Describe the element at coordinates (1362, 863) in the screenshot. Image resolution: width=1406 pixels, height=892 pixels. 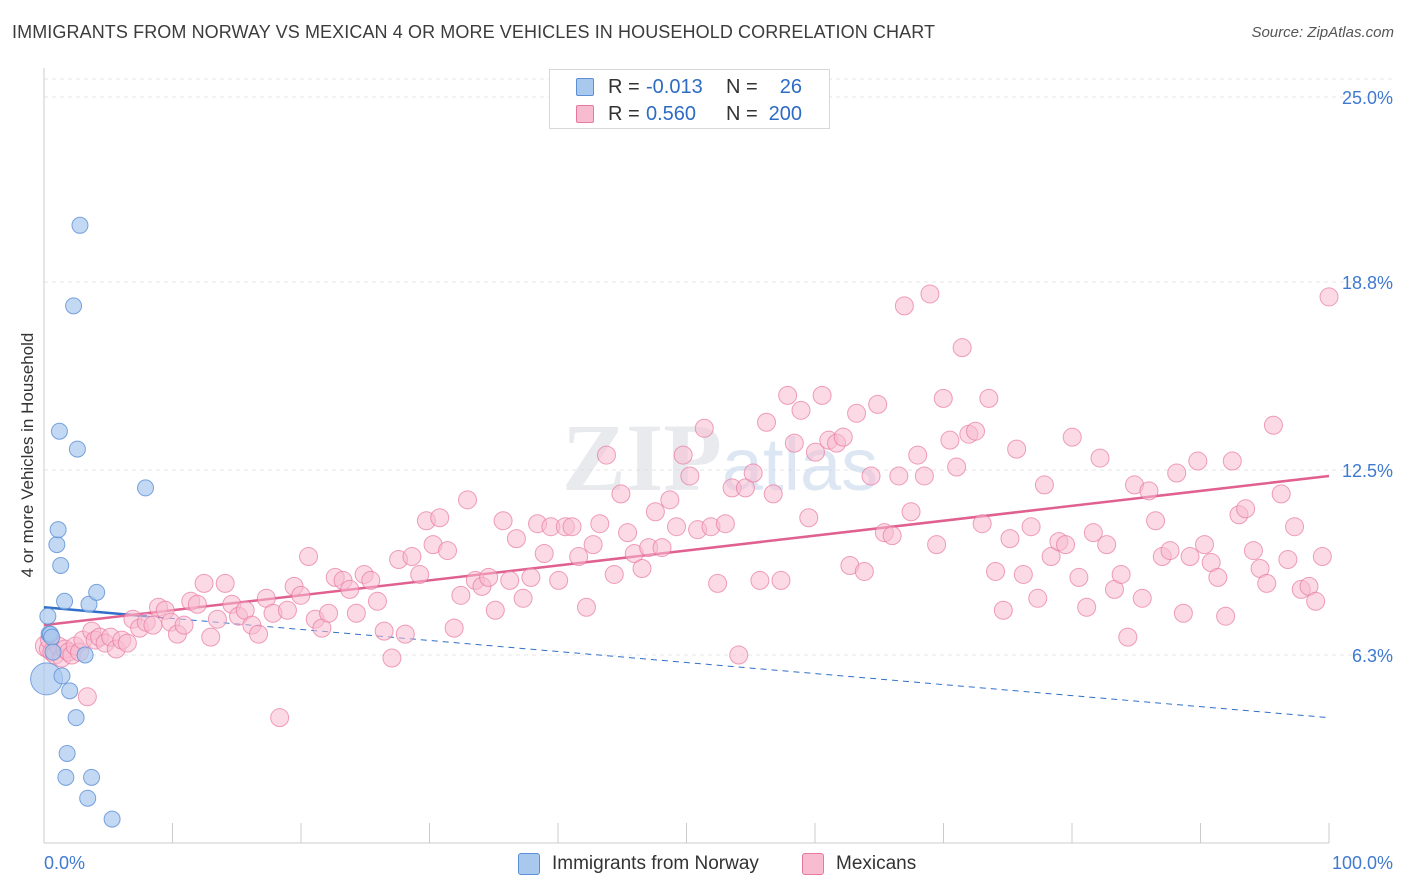
I see `x-tick-label: 100.0%` at that location.